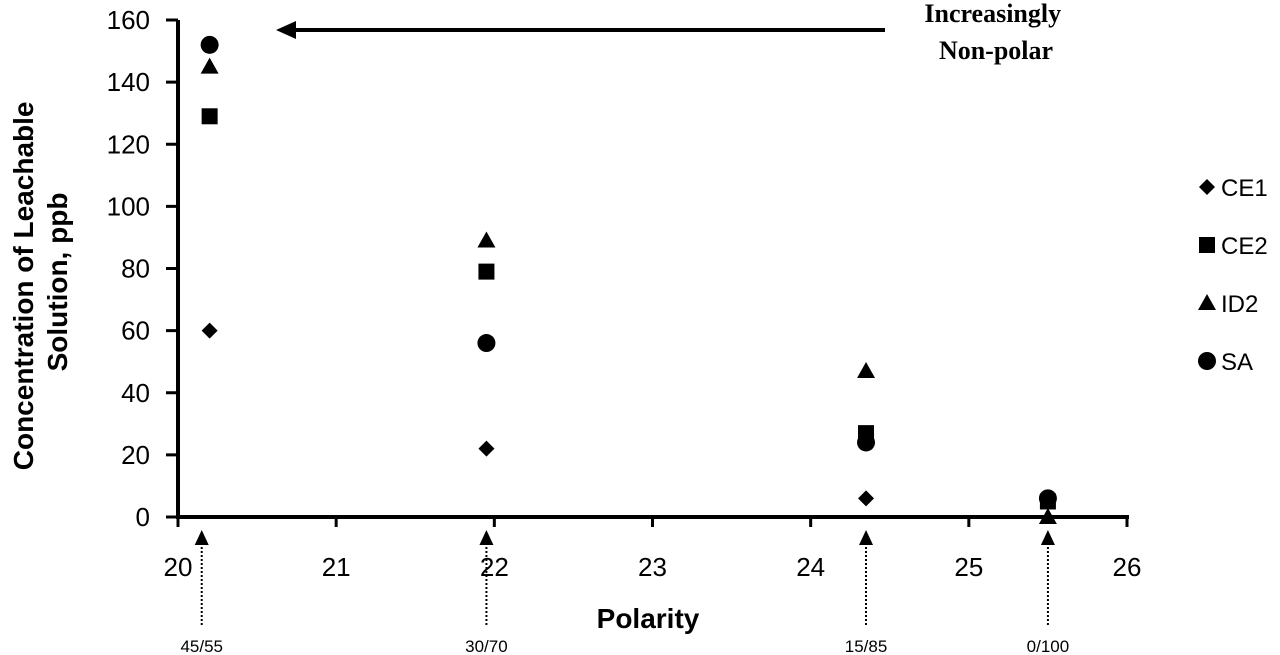 The height and width of the screenshot is (655, 1280). I want to click on legend: CE1 CE2 ID2 SA, so click(1233, 275).